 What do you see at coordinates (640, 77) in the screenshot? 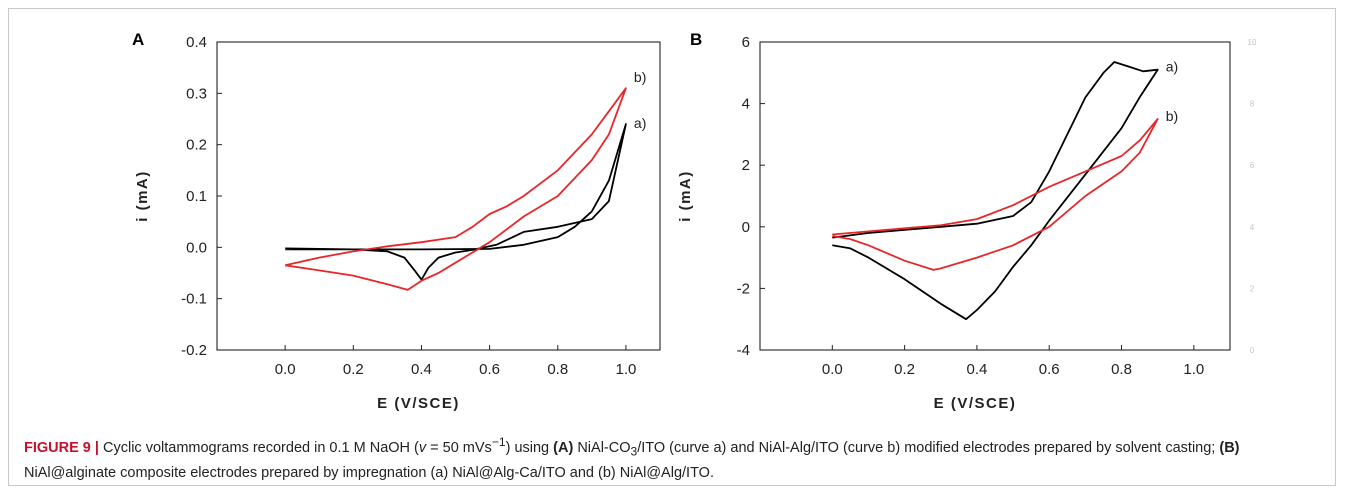
I see `panel-a-curve-label-b: b)` at bounding box center [640, 77].